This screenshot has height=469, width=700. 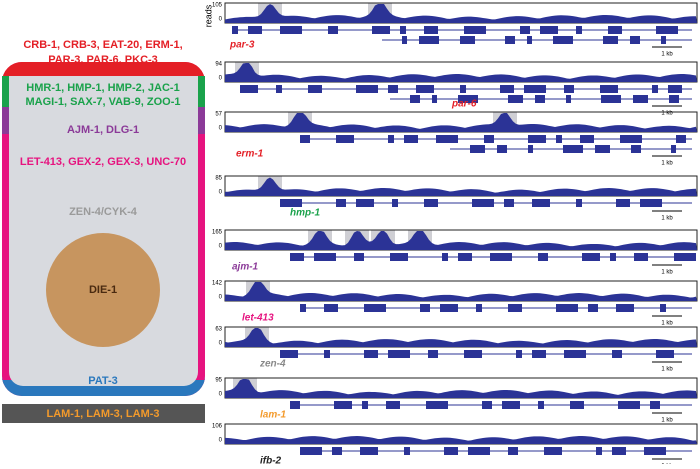 I want to click on track-max: 95, so click(x=218, y=381).